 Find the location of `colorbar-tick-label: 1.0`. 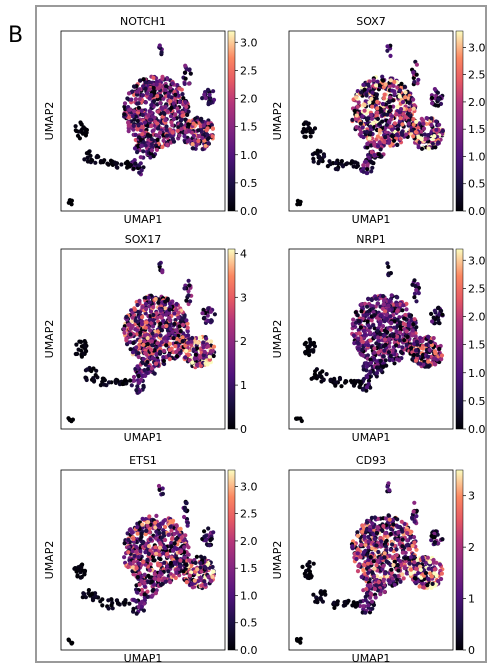

colorbar-tick-label: 1.0 is located at coordinates (249, 595).